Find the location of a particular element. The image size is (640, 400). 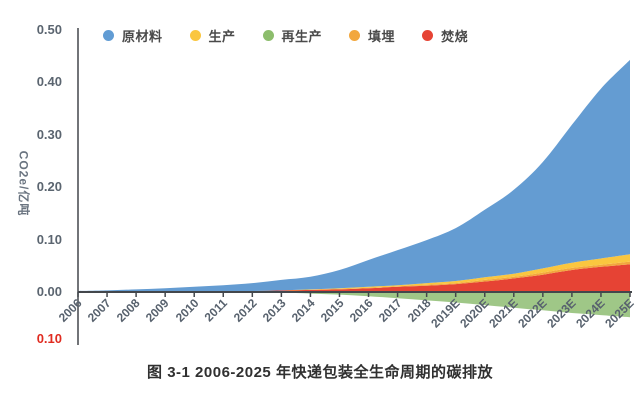

figure-caption: 图 3-1 2006-2025 年快递包装全生命周期的碳排放 is located at coordinates (320, 372).